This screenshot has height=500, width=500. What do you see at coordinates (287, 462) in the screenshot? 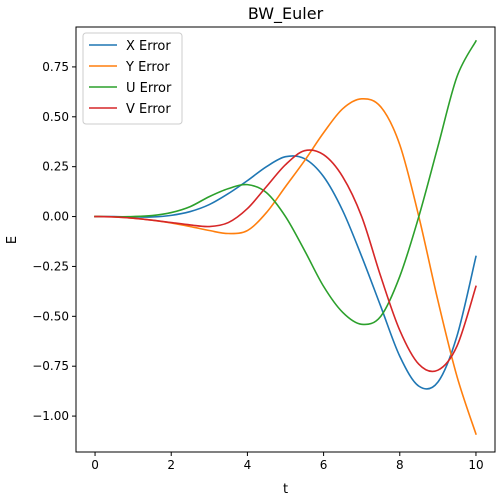
I see `x-axis: 0 2 4 6 8 10` at bounding box center [287, 462].